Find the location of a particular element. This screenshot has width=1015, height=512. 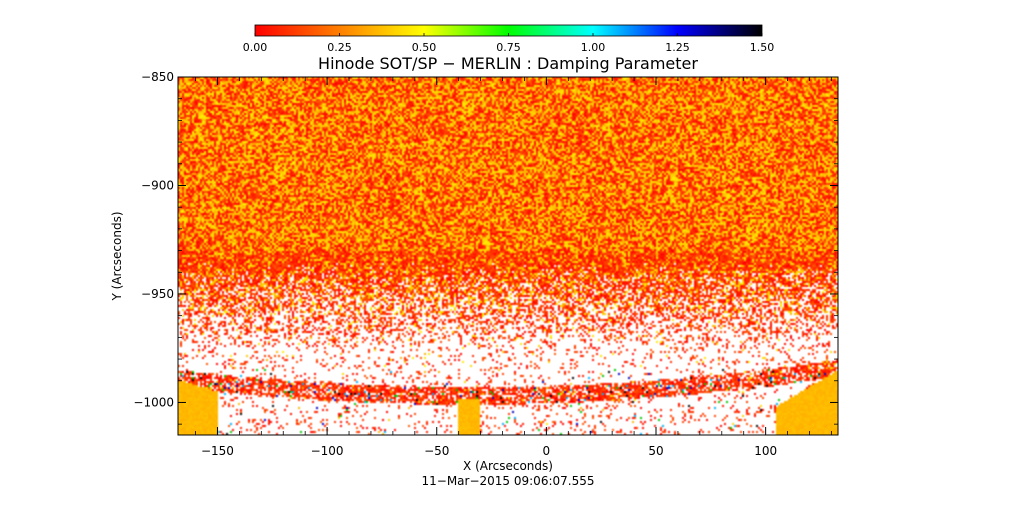

x-axis-label: X (Arcseconds) is located at coordinates (508, 466).